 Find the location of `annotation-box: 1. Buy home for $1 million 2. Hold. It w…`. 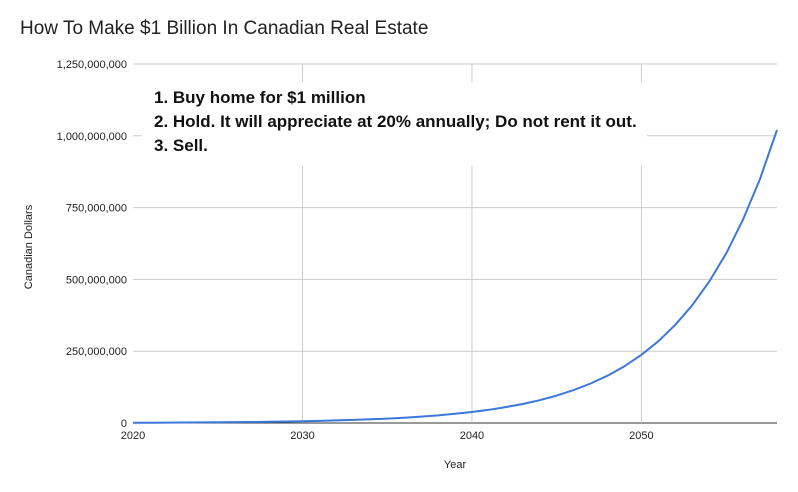

annotation-box: 1. Buy home for $1 million 2. Hold. It w… is located at coordinates (394, 124).